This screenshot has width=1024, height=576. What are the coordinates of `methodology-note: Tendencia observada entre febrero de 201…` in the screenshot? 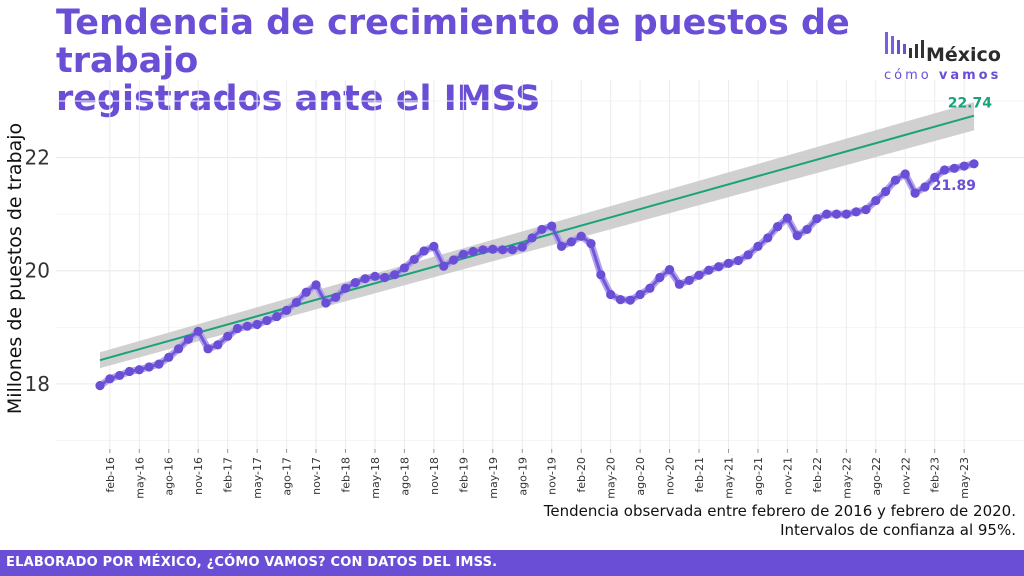 It's located at (780, 521).